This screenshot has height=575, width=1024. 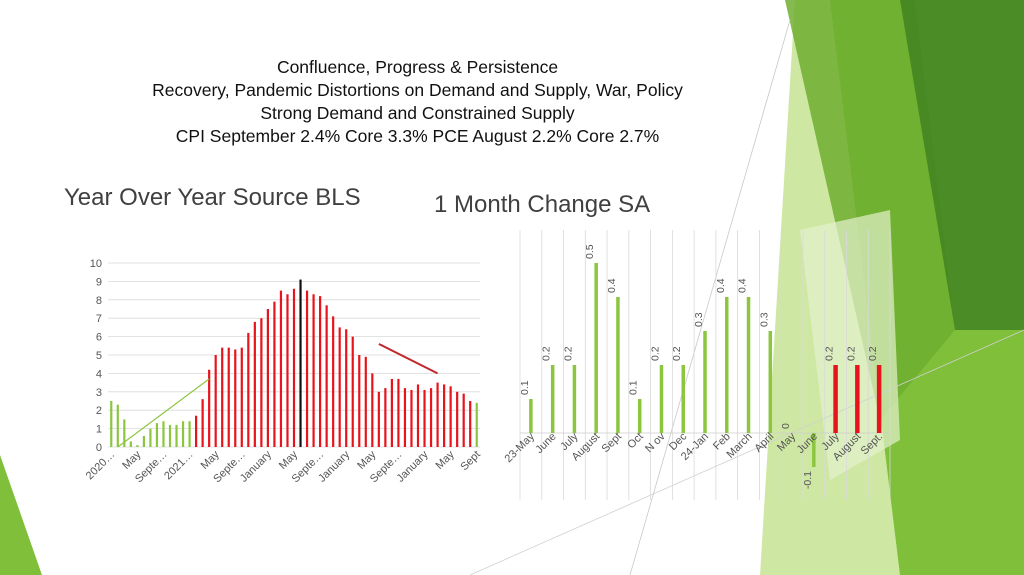 What do you see at coordinates (212, 197) in the screenshot?
I see `left-chart-heading: Year Over Year Source BLS` at bounding box center [212, 197].